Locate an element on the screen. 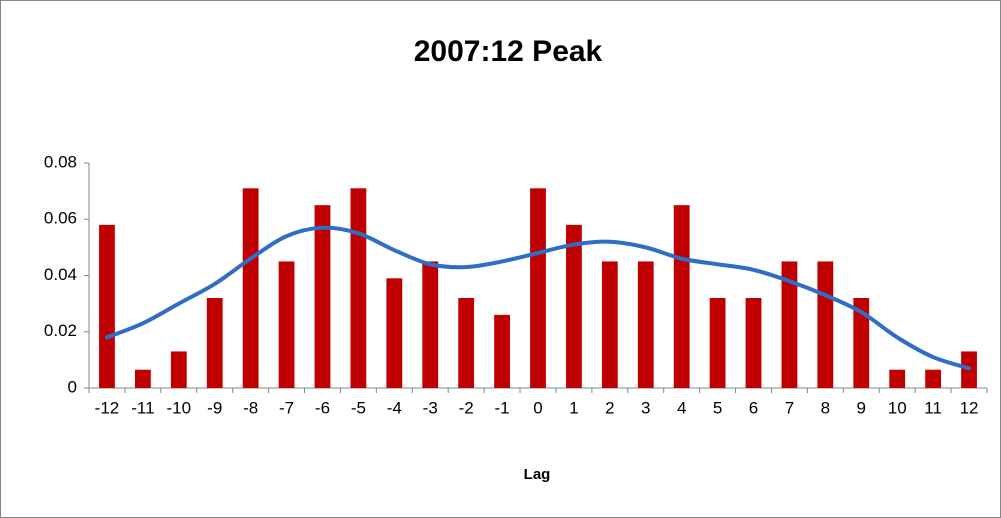  y-tick-label: 0.02 is located at coordinates (60, 330).